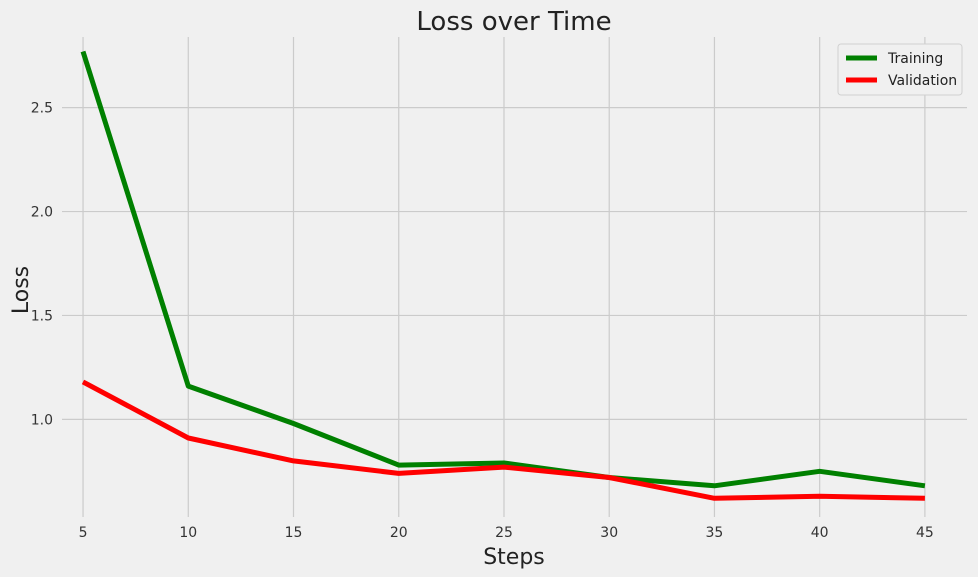  What do you see at coordinates (42, 316) in the screenshot?
I see `y-tick-label: 1.5` at bounding box center [42, 316].